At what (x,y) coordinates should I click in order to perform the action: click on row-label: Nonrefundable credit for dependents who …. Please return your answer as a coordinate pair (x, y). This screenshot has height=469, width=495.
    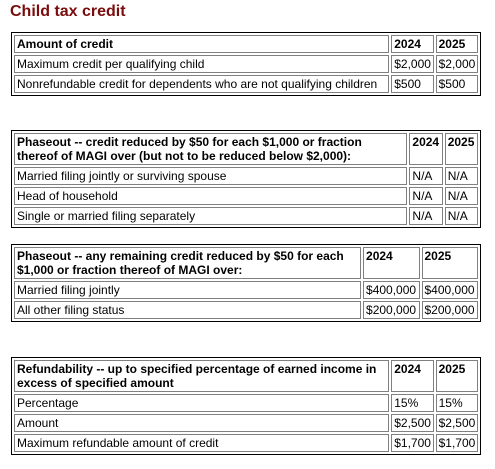
    Looking at the image, I should click on (202, 84).